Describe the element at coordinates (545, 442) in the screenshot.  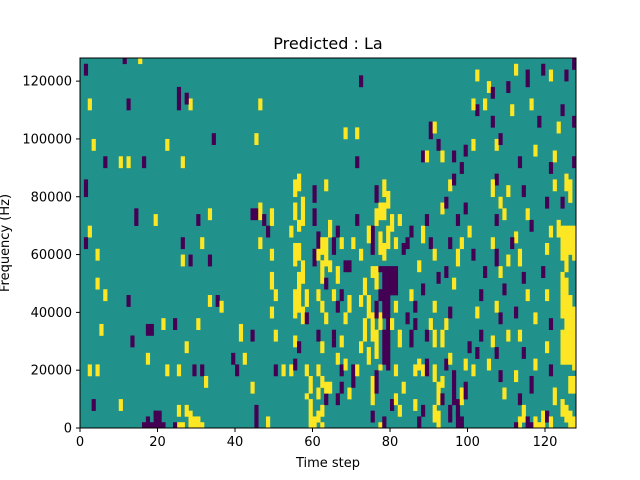
I see `x-tick-label: 120` at that location.